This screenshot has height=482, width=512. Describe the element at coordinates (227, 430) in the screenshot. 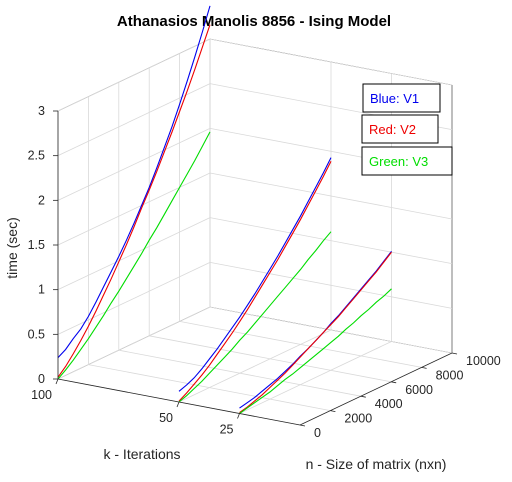

I see `y-tick-label: 25` at that location.